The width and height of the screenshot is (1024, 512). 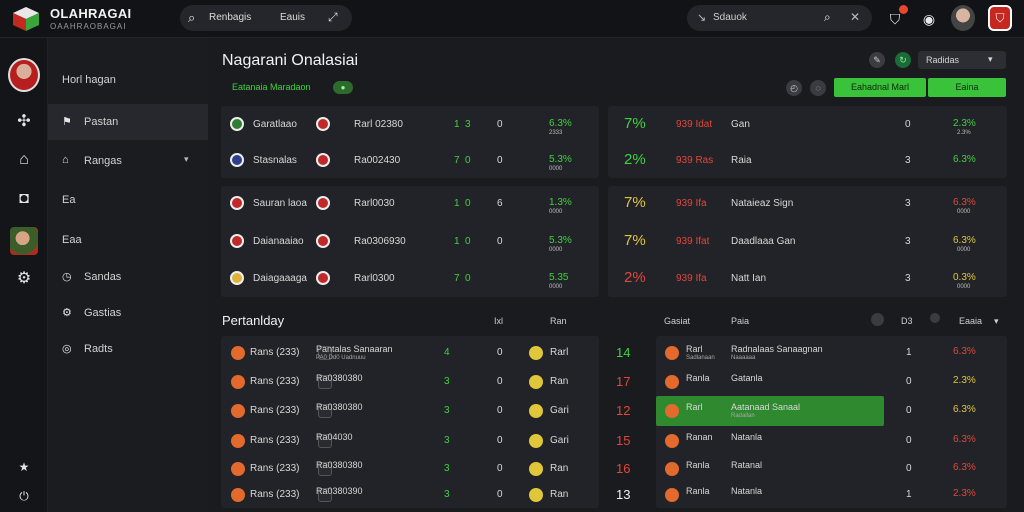 I want to click on magnifier-icon: ⌕, so click(x=827, y=17).